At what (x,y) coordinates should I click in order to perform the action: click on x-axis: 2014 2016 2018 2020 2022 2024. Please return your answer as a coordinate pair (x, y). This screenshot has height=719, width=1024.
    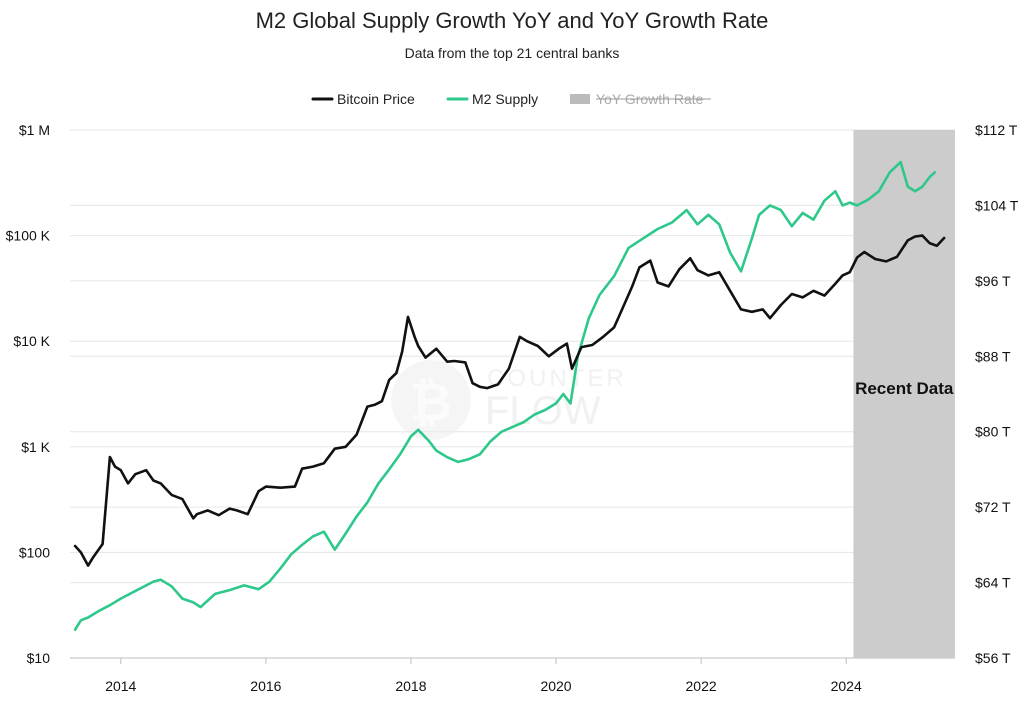
    Looking at the image, I should click on (483, 676).